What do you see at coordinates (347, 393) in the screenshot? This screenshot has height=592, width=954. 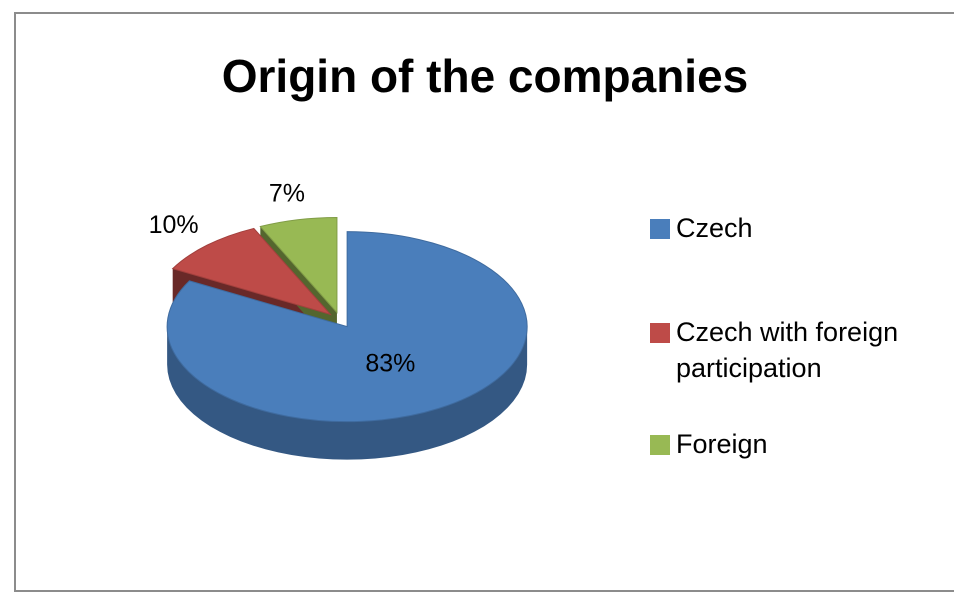 I see `slice-side` at bounding box center [347, 393].